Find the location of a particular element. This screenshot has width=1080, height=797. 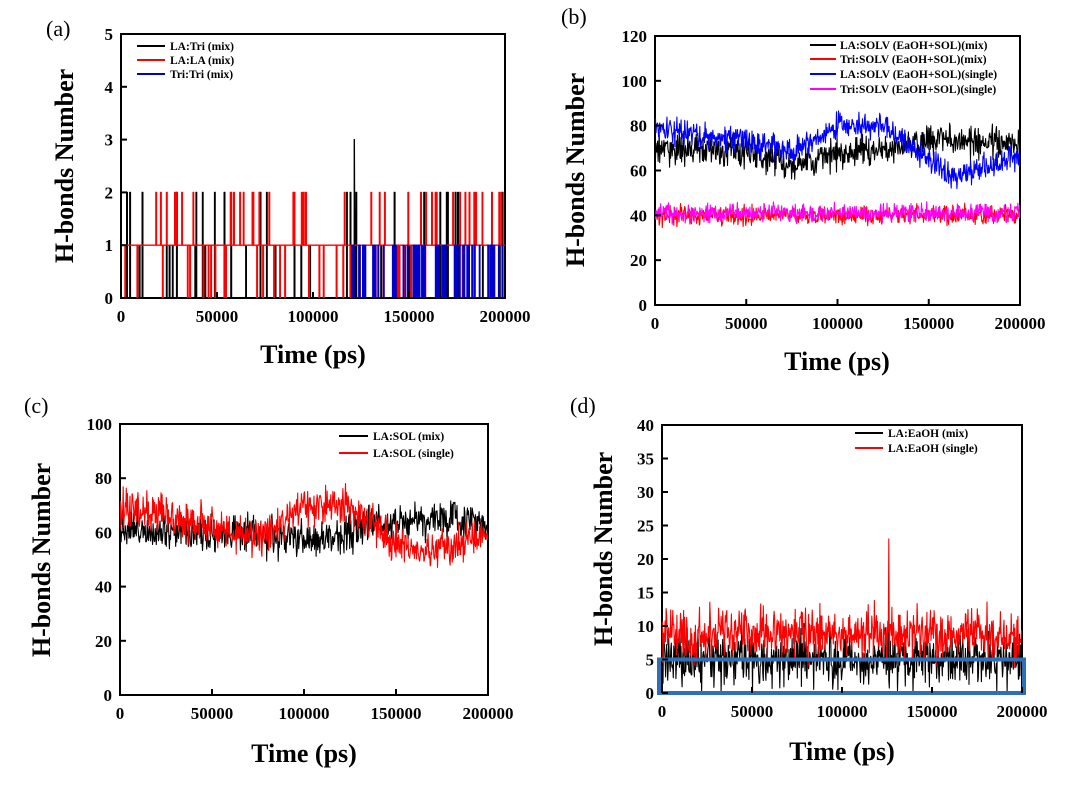

xtick-label-b-1: 50000 is located at coordinates (746, 323).